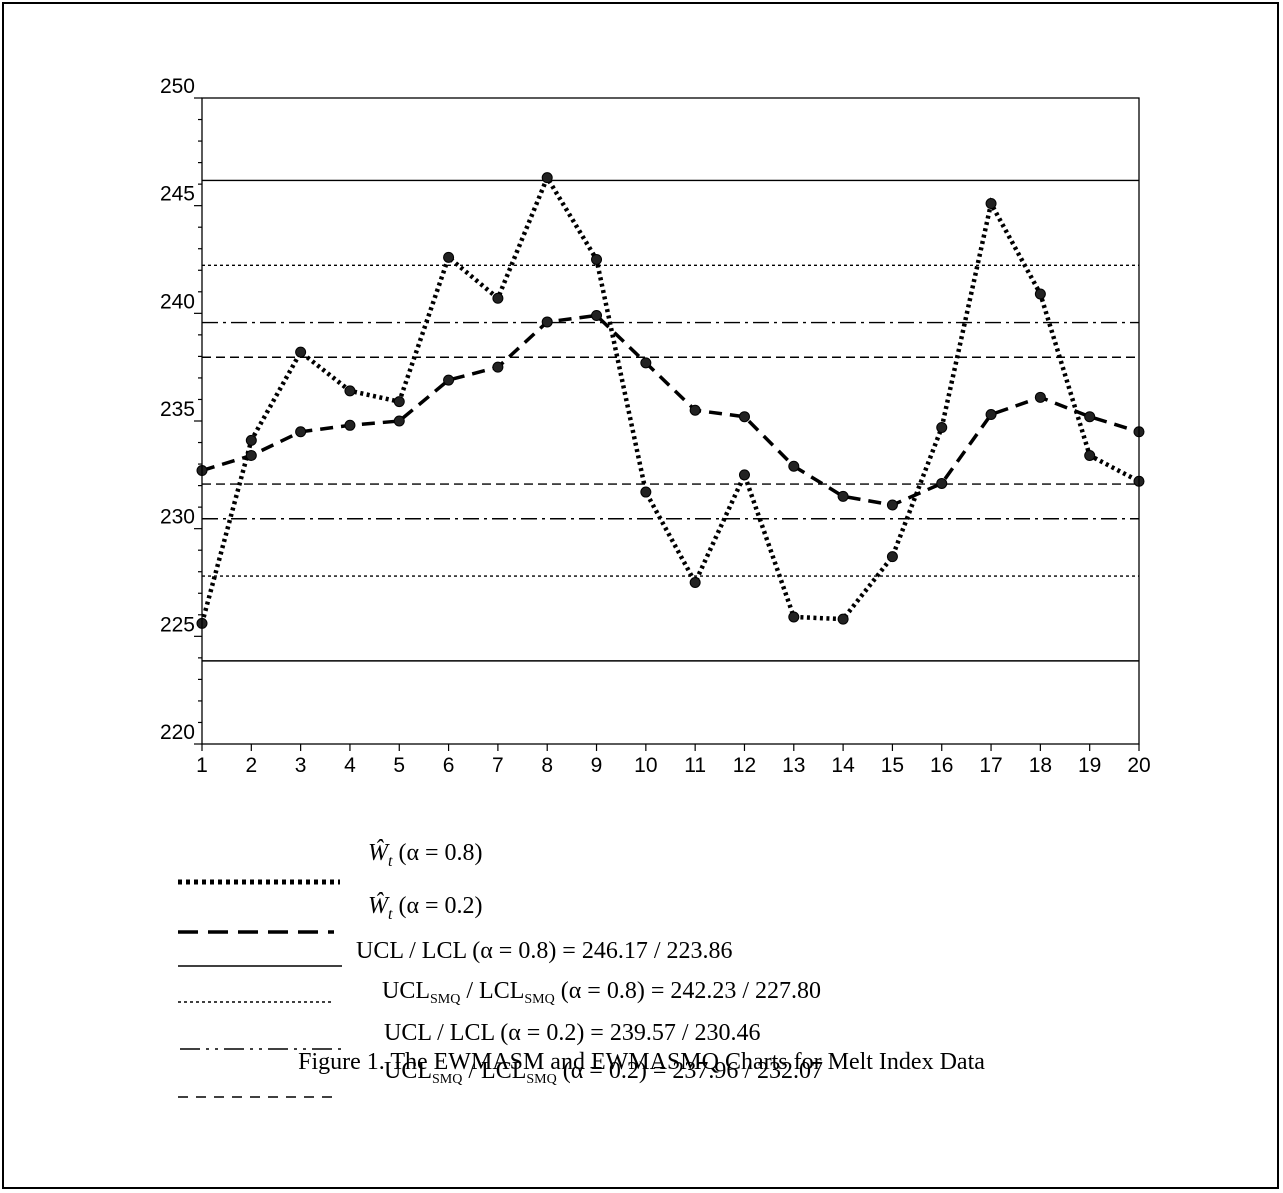  What do you see at coordinates (177, 86) in the screenshot?
I see `y-tick-label: 250` at bounding box center [177, 86].